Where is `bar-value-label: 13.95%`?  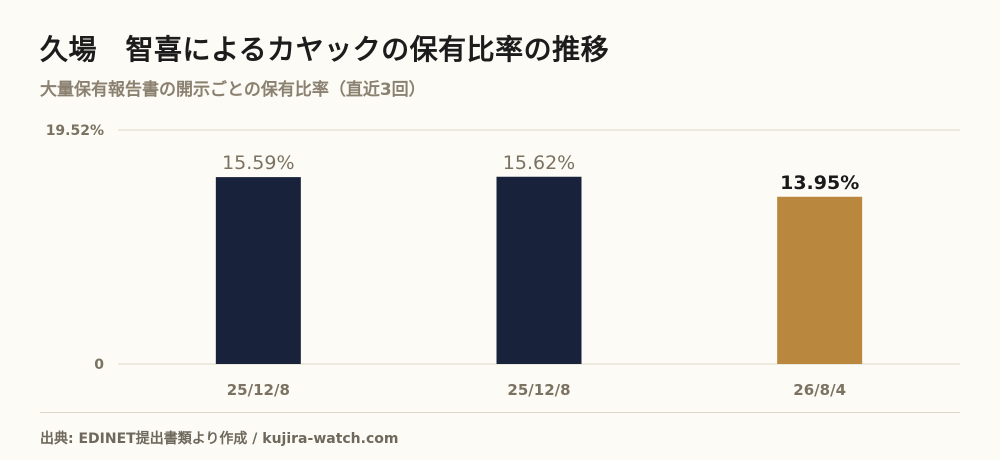
bar-value-label: 13.95% is located at coordinates (819, 183).